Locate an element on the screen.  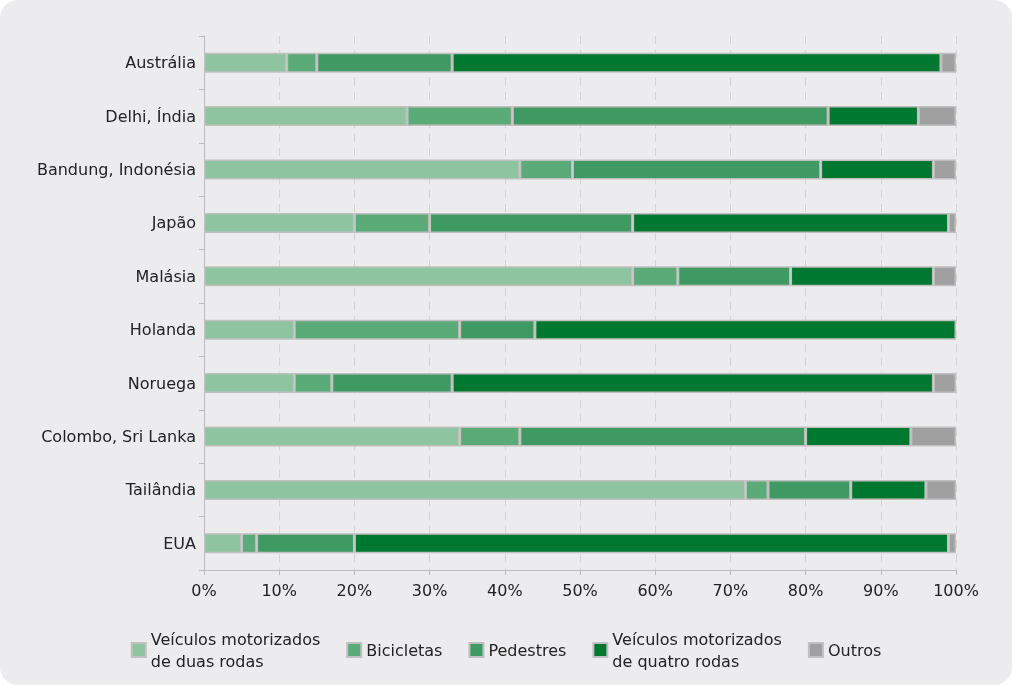
y-tick-label: Delhi, Índia is located at coordinates (150, 116).